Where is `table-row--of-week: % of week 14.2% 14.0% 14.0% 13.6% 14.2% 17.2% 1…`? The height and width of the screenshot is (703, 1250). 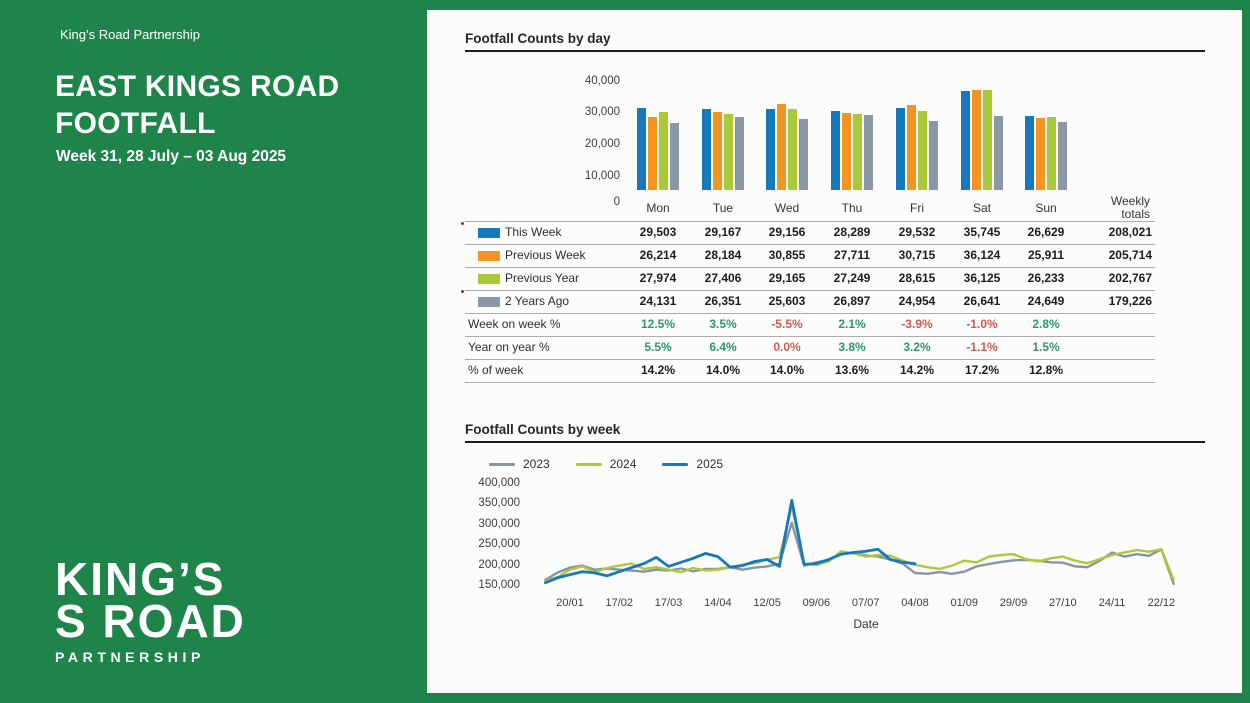
table-row--of-week: % of week 14.2% 14.0% 14.0% 13.6% 14.2% 17.2% 1… is located at coordinates (810, 370).